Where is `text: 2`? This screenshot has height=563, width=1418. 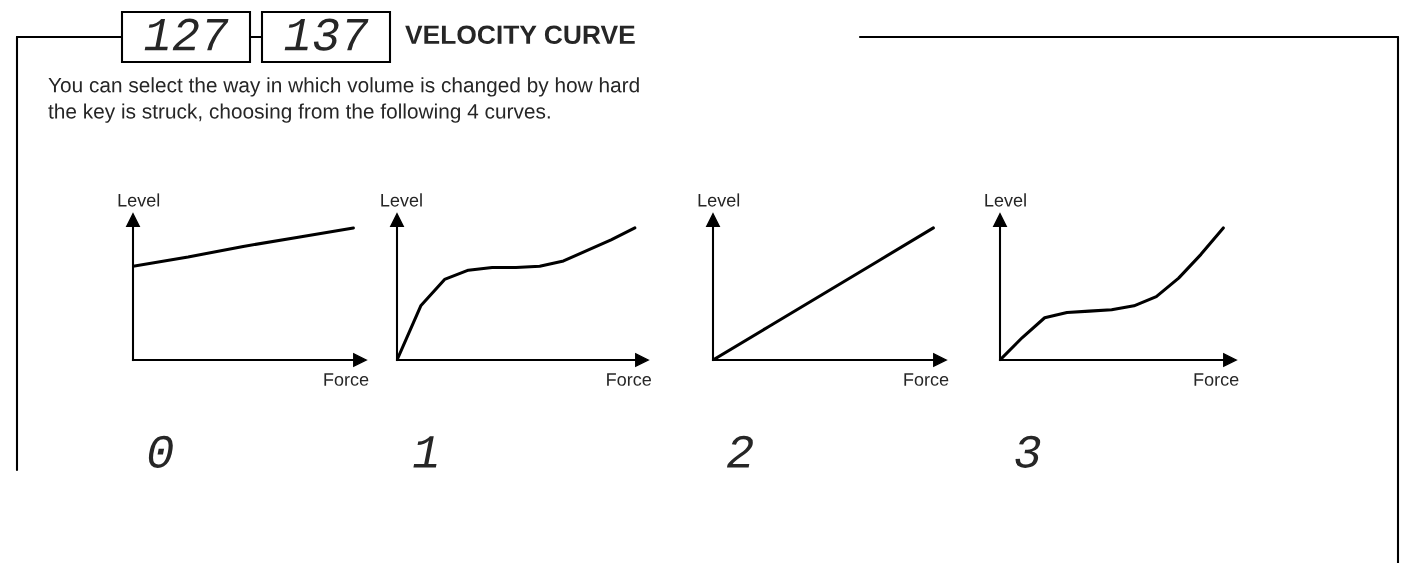
text: 2 is located at coordinates (739, 451).